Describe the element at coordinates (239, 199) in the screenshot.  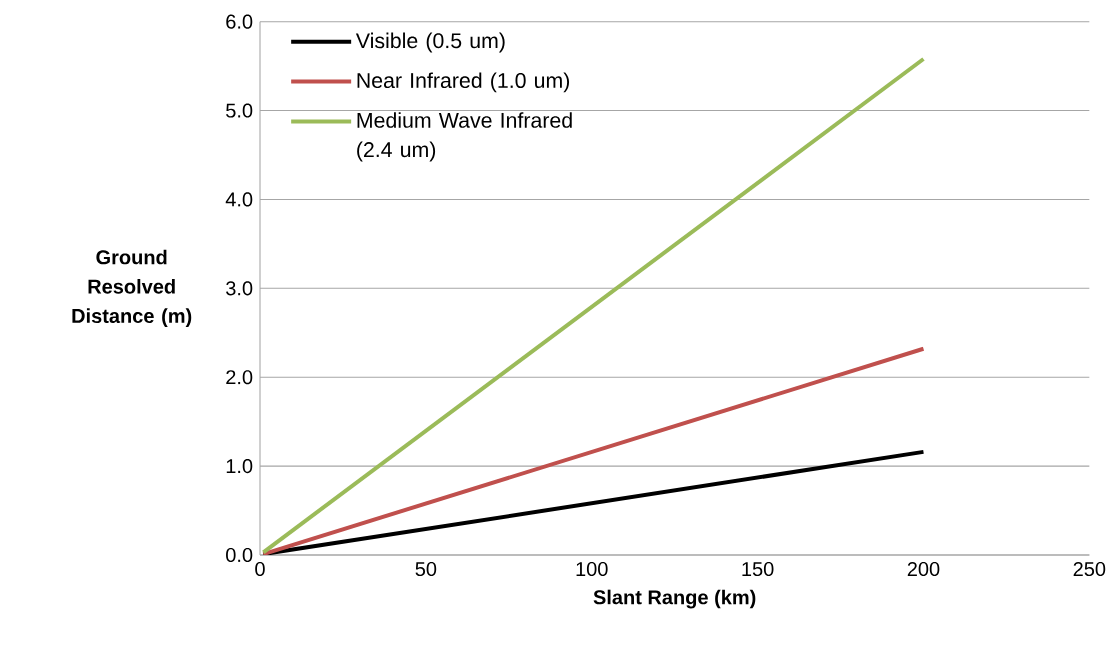
I see `y-tick-label: 4.0` at that location.